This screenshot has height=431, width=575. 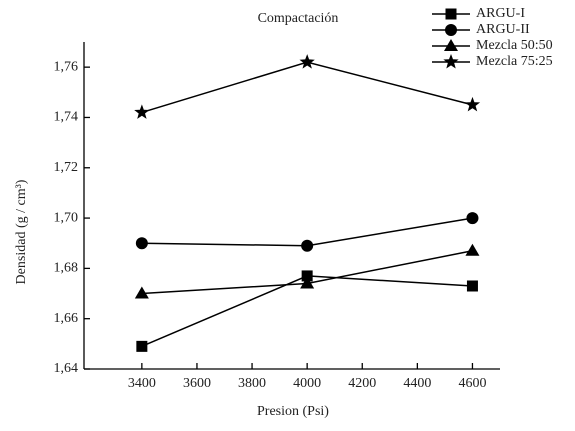 What do you see at coordinates (66, 268) in the screenshot?
I see `y-tick-label: 1,68` at bounding box center [66, 268].